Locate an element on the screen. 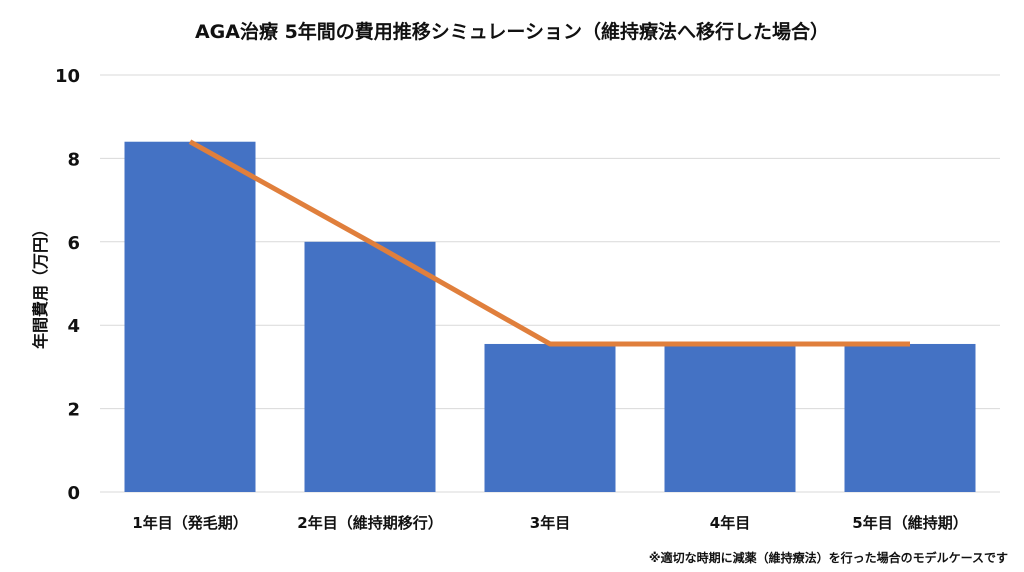  x-tick-label: 2年目（維持期移行） is located at coordinates (369, 523).